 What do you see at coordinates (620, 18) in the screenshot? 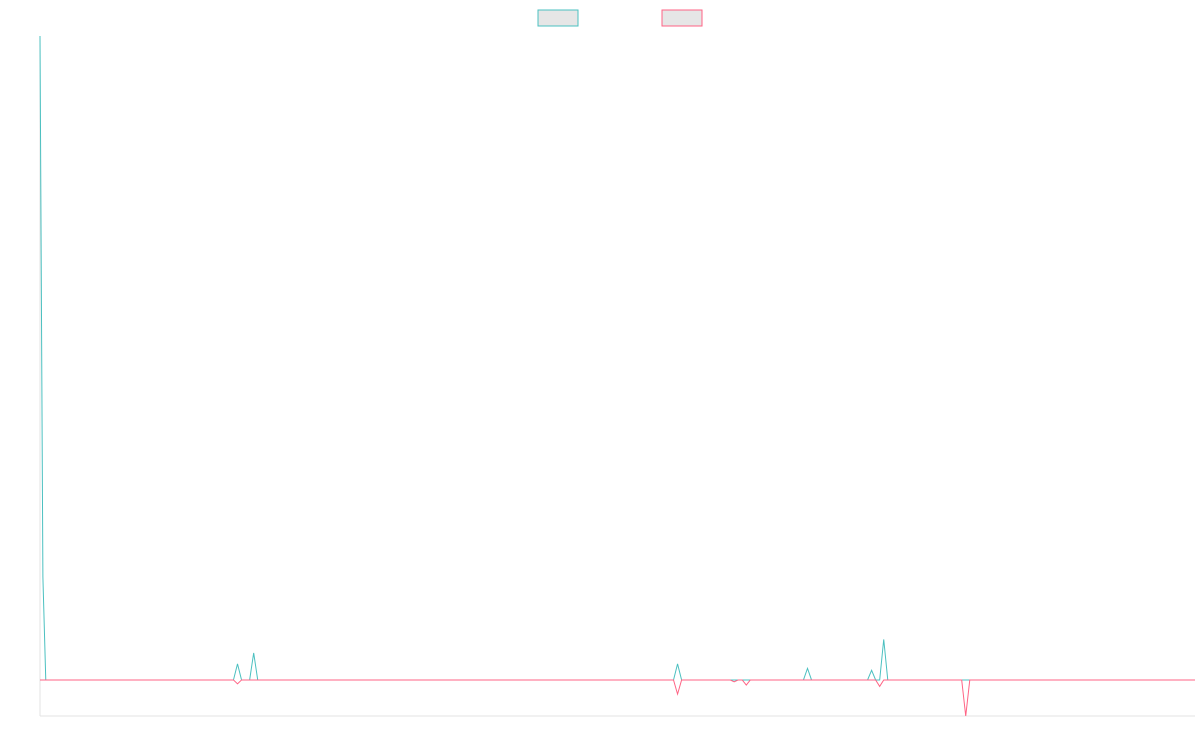
I see `legend` at bounding box center [620, 18].